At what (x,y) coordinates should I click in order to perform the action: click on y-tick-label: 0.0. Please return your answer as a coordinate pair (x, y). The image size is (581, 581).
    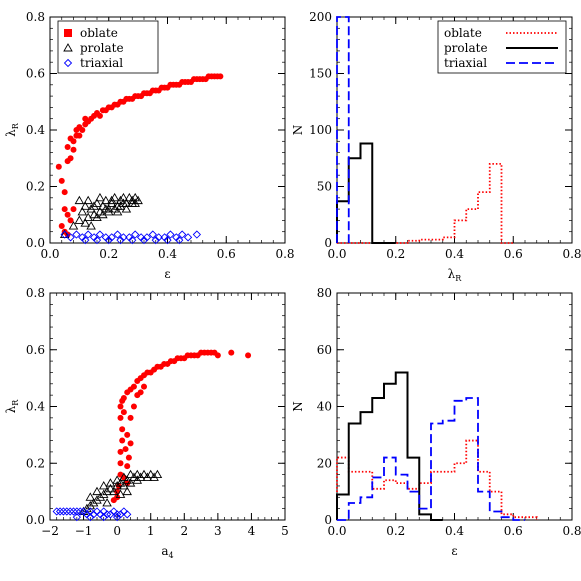
    Looking at the image, I should click on (35, 520).